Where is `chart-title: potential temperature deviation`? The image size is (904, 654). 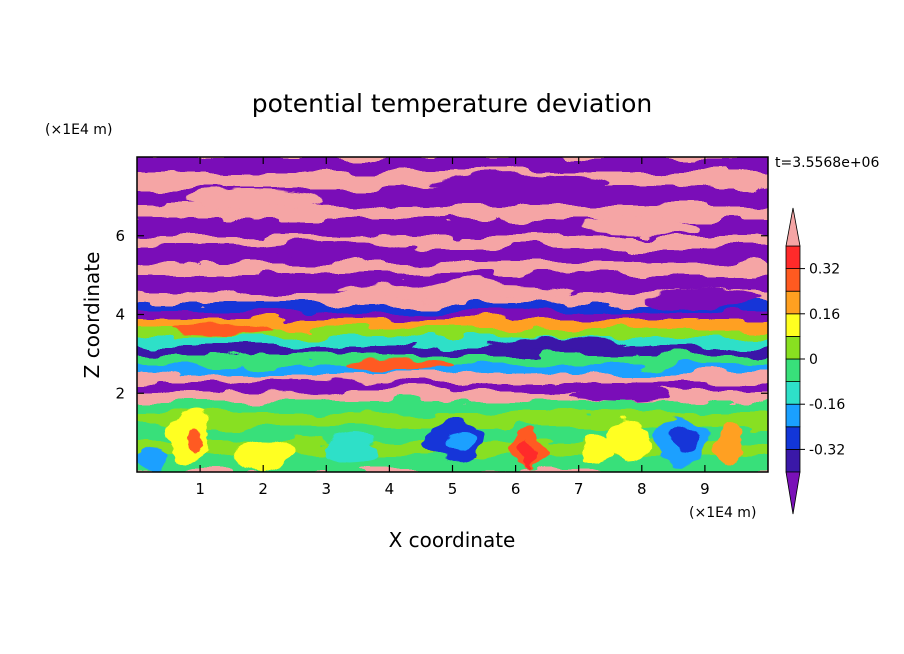 chart-title: potential temperature deviation is located at coordinates (452, 103).